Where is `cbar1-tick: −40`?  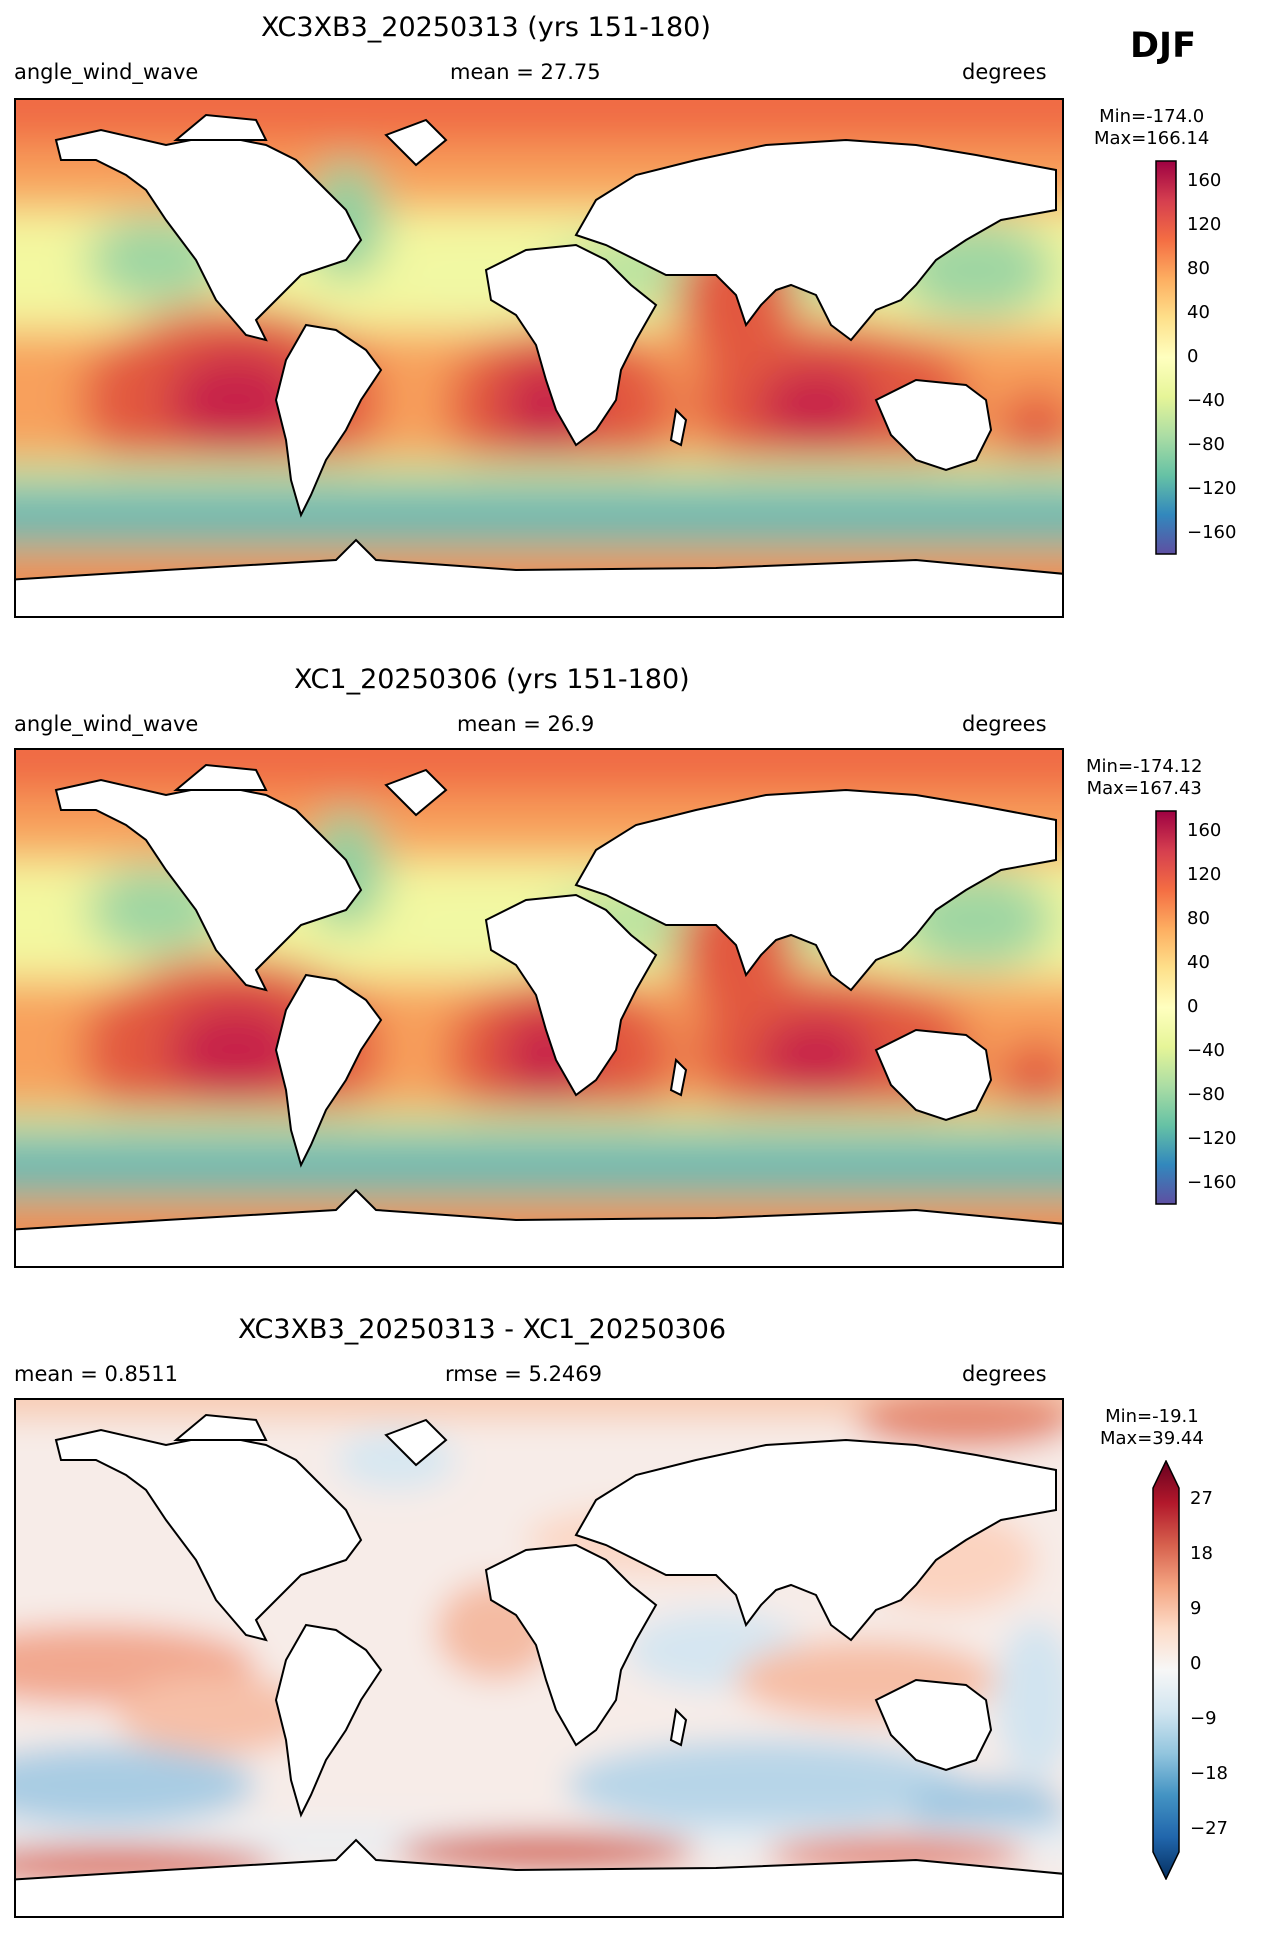 cbar1-tick: −40 is located at coordinates (1206, 400).